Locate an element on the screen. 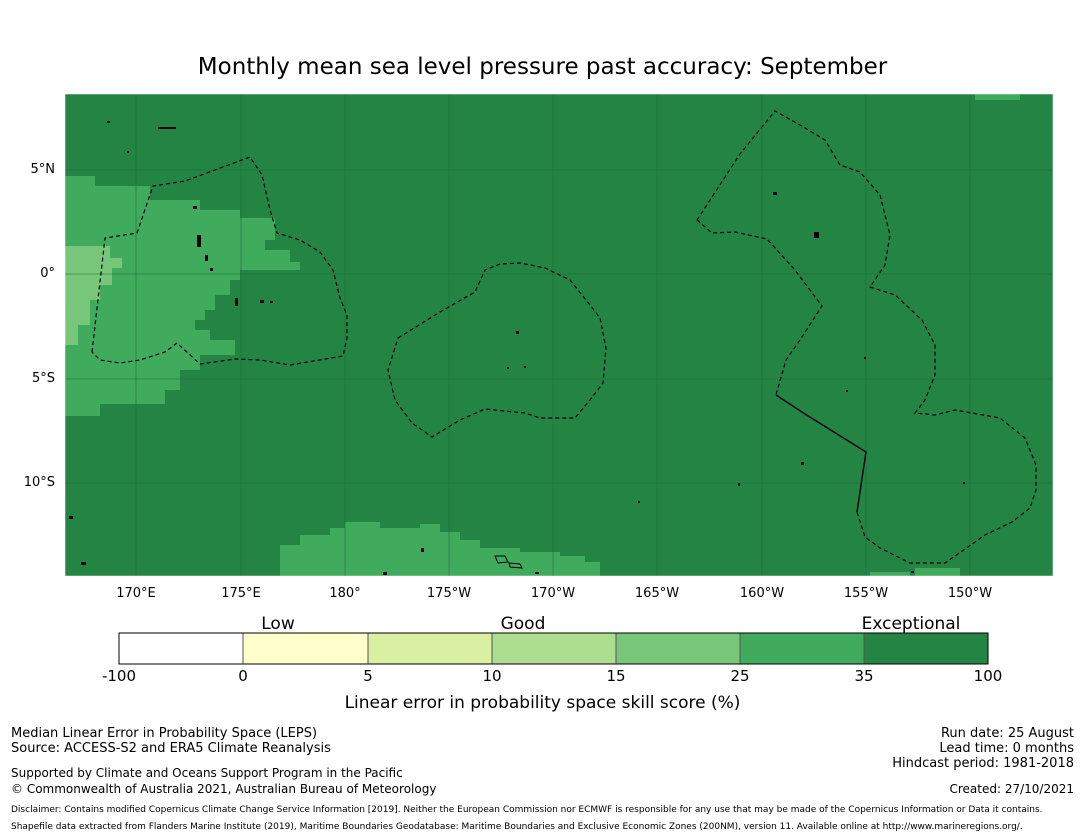  category-label-good: Good is located at coordinates (523, 624).